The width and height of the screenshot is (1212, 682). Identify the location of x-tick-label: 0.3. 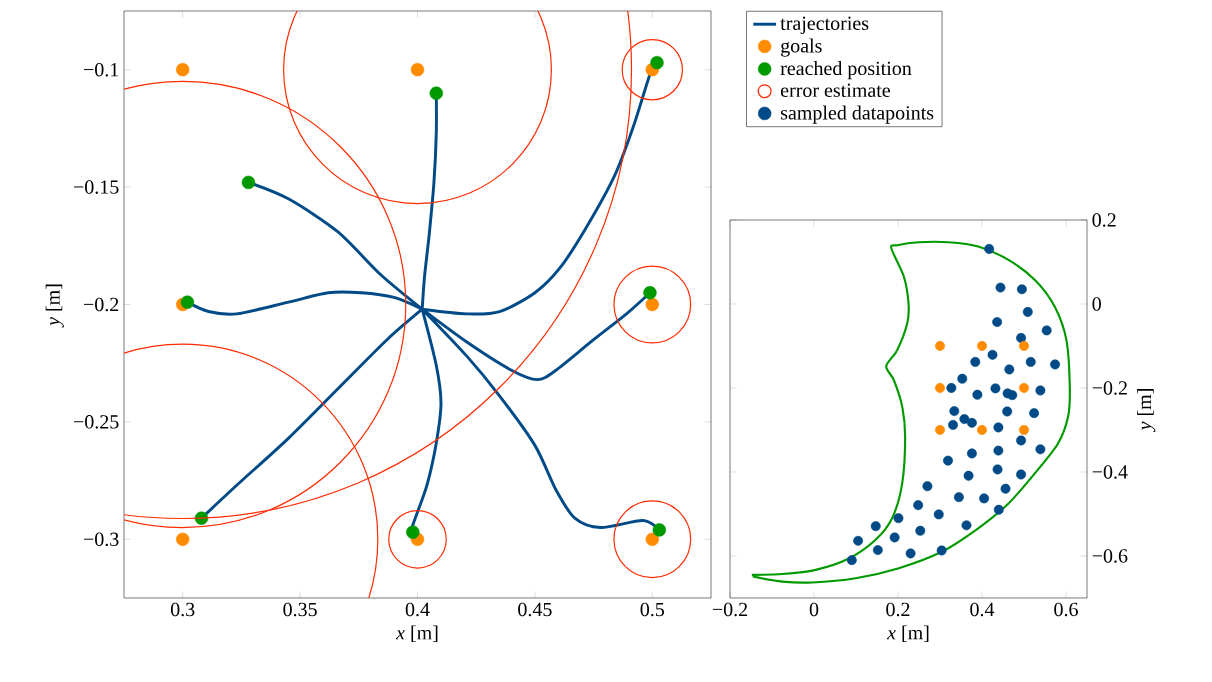
(182, 609).